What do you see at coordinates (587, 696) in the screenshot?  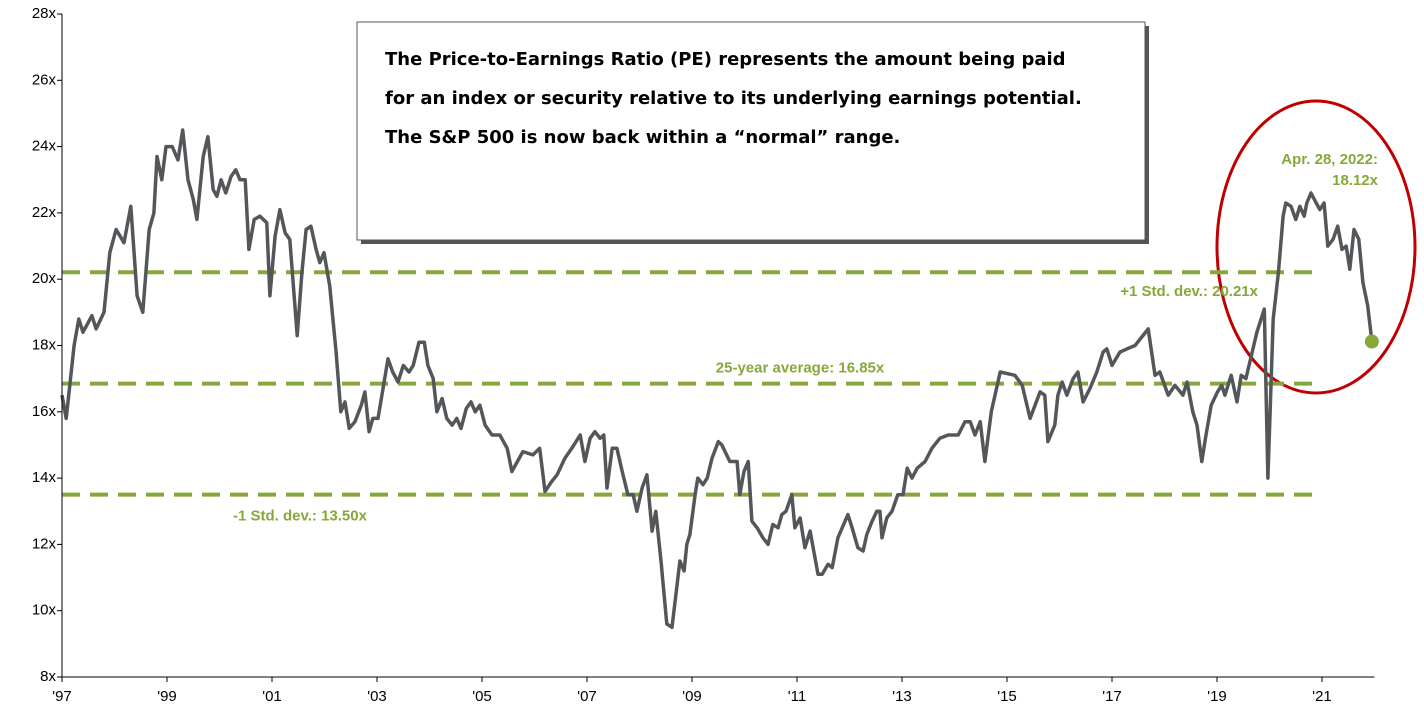 I see `x-tick-label: '07` at bounding box center [587, 696].